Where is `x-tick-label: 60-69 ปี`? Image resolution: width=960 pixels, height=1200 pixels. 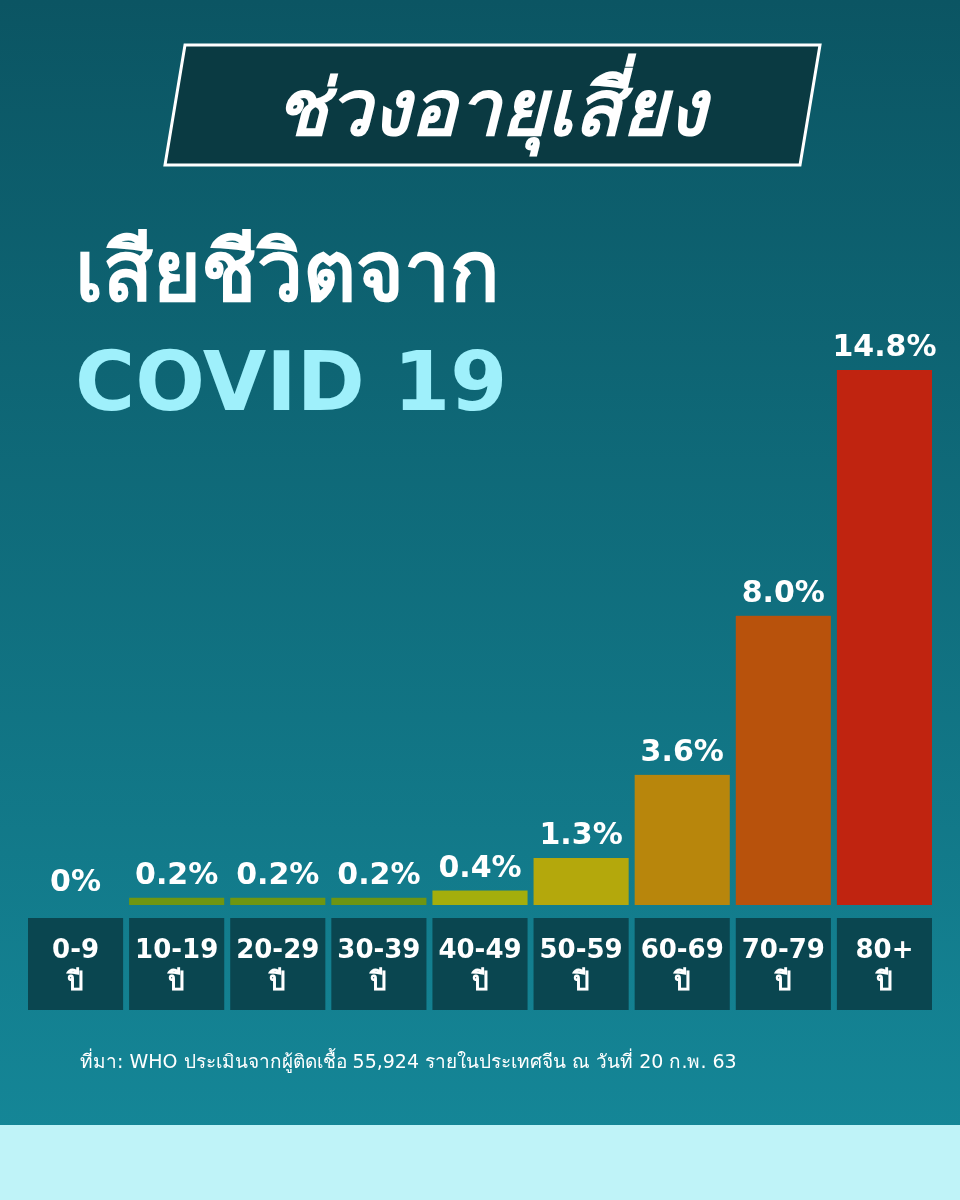
x-tick-label: 60-69 ปี is located at coordinates (682, 965).